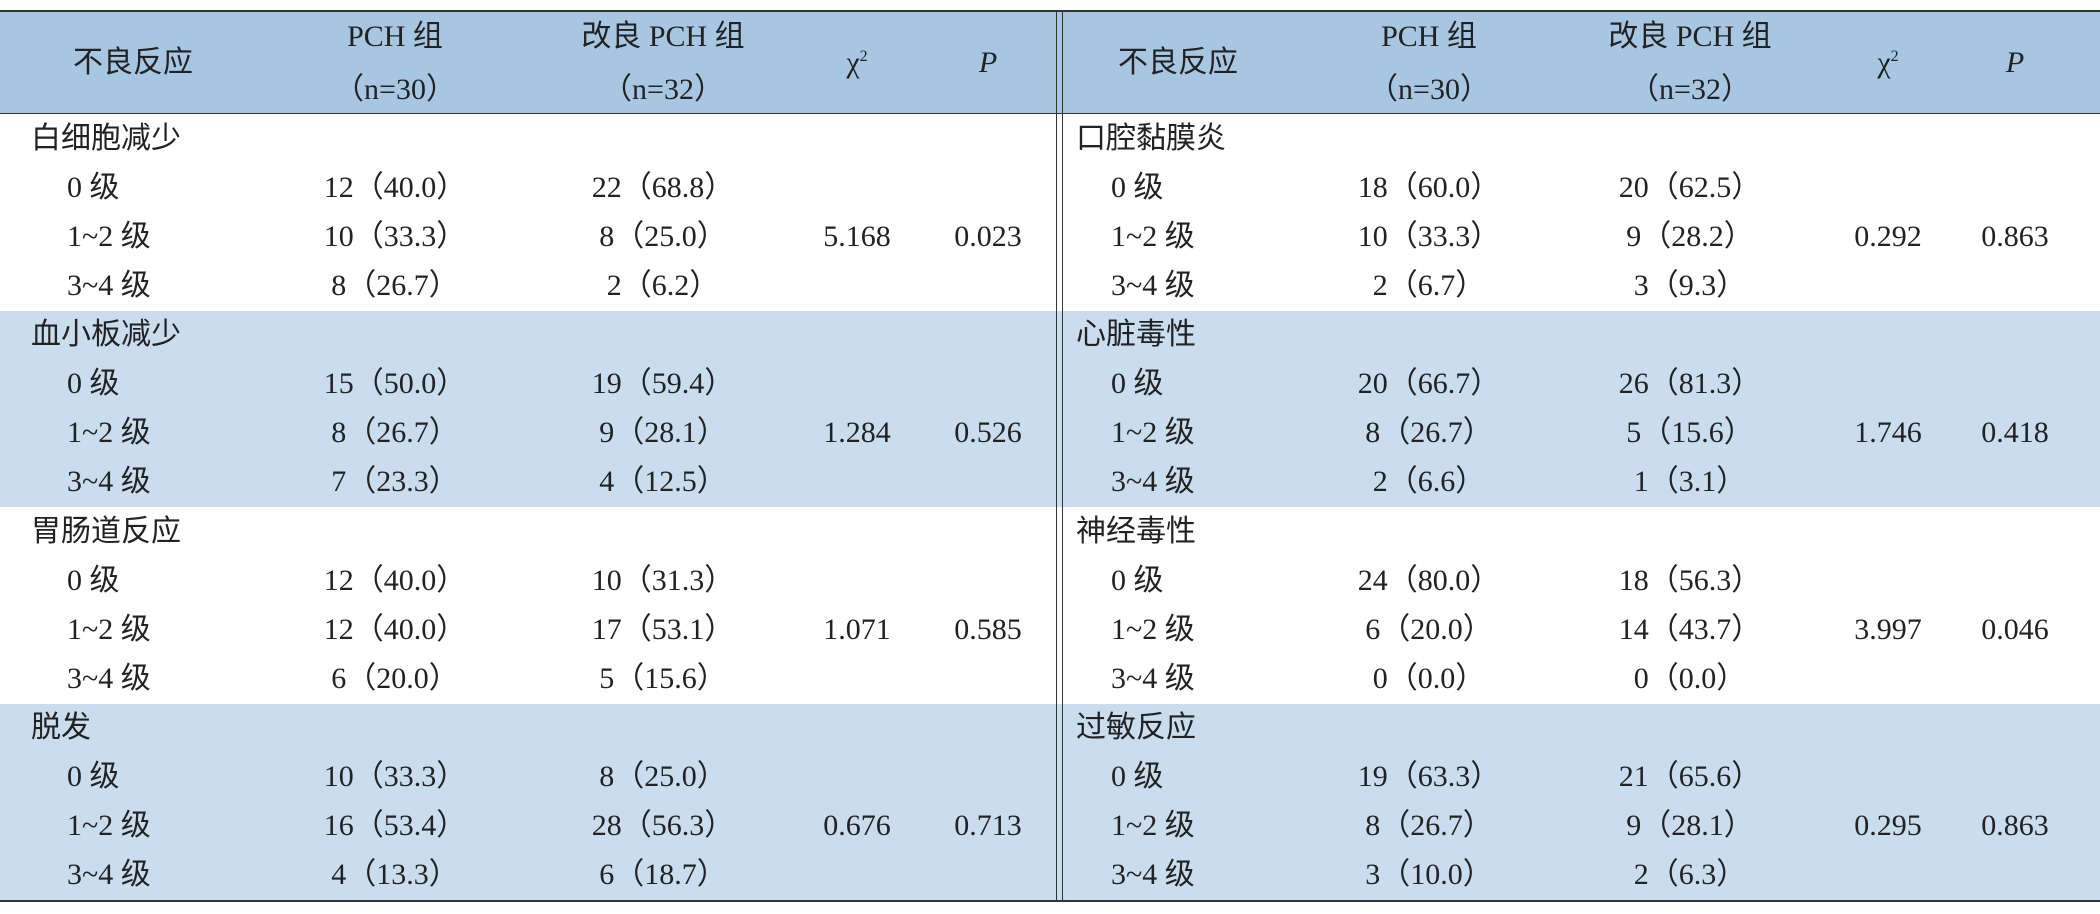 The height and width of the screenshot is (914, 2100). I want to click on improved-value: 17（53.1）, so click(663, 629).